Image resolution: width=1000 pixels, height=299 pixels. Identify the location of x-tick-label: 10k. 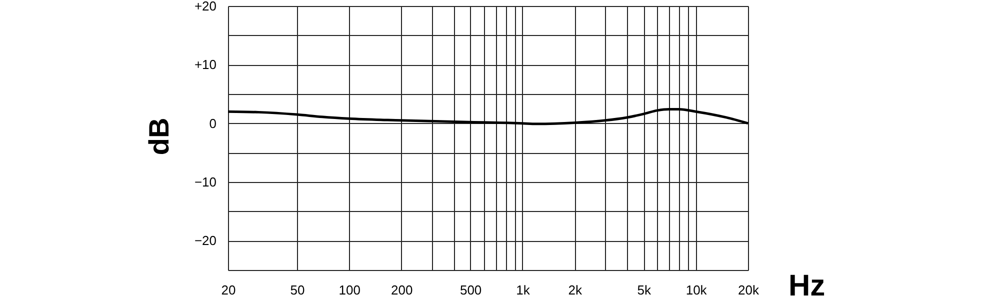
(697, 290).